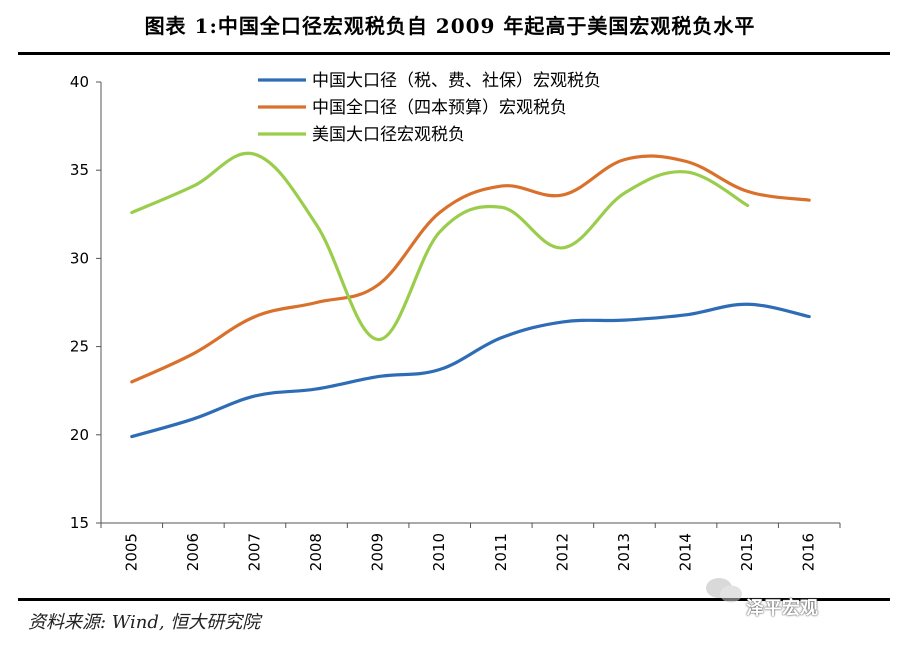 The width and height of the screenshot is (900, 647). What do you see at coordinates (686, 552) in the screenshot?
I see `x-tick-label: 2014` at bounding box center [686, 552].